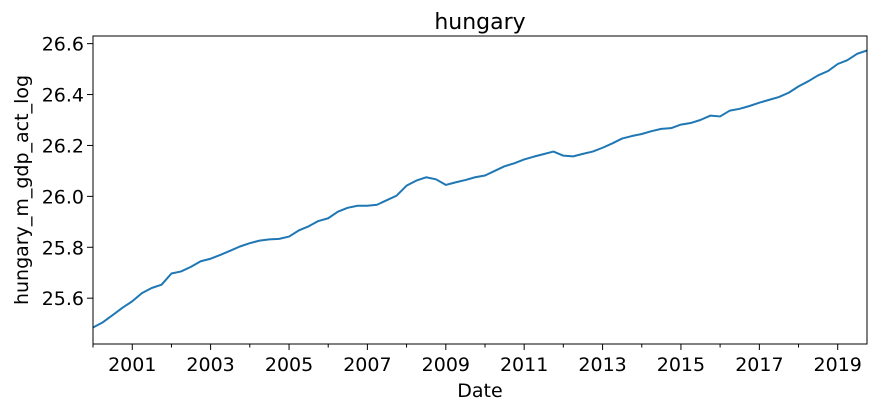  Describe the element at coordinates (681, 365) in the screenshot. I see `x-tick-label: 2015` at that location.